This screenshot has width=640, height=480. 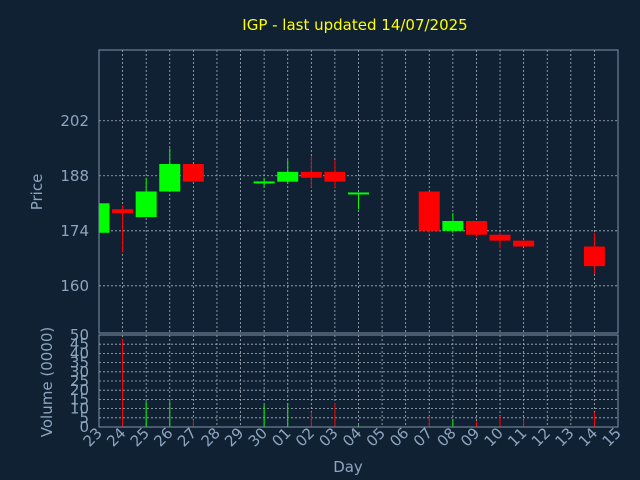 What do you see at coordinates (187, 437) in the screenshot?
I see `x-tick-label: 27` at bounding box center [187, 437].